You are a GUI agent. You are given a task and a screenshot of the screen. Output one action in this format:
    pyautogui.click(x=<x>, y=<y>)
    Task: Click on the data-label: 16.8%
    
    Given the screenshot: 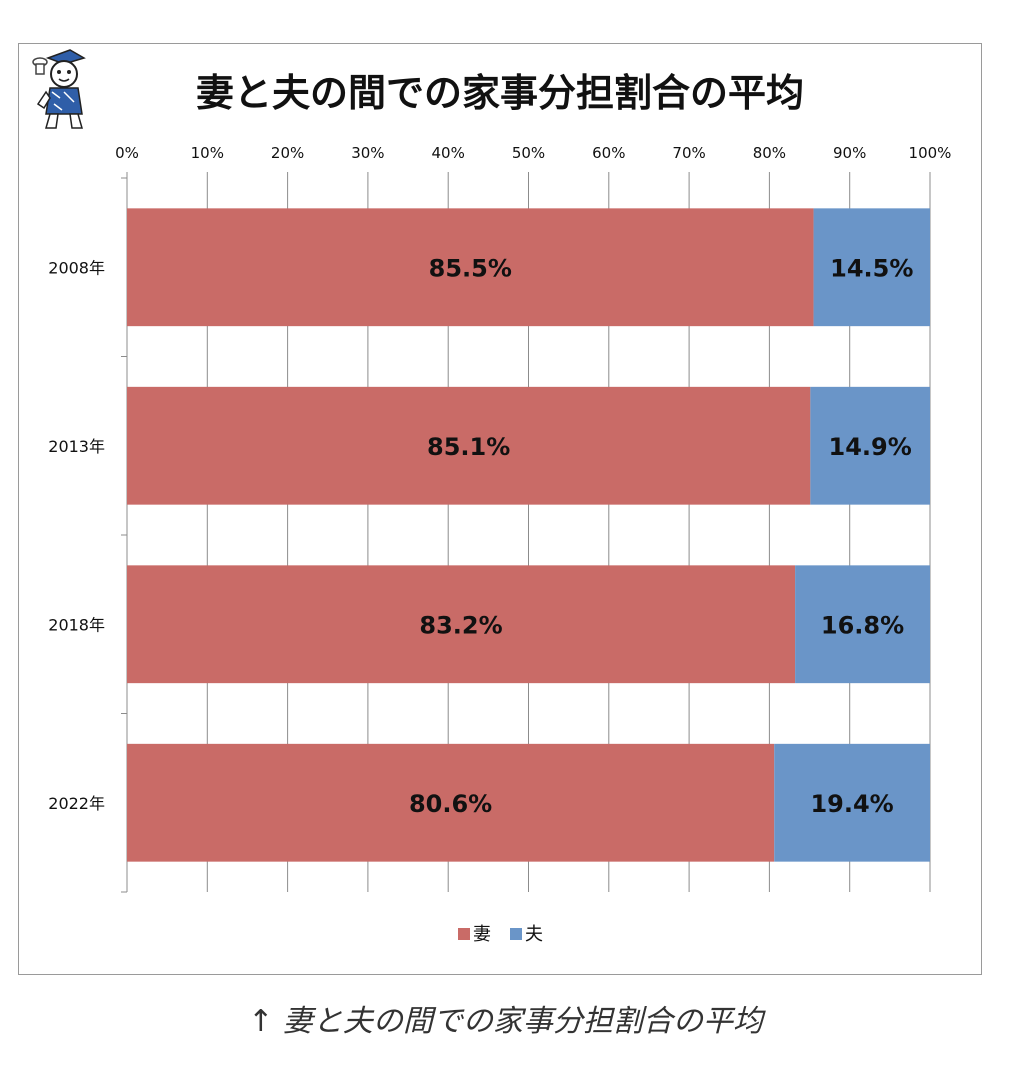 What is the action you would take?
    pyautogui.click(x=862, y=625)
    